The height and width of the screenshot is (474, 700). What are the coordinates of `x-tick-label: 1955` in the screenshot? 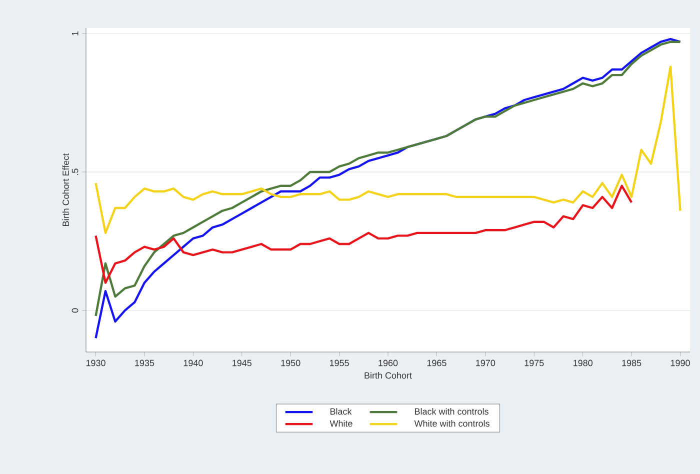 It's located at (339, 363).